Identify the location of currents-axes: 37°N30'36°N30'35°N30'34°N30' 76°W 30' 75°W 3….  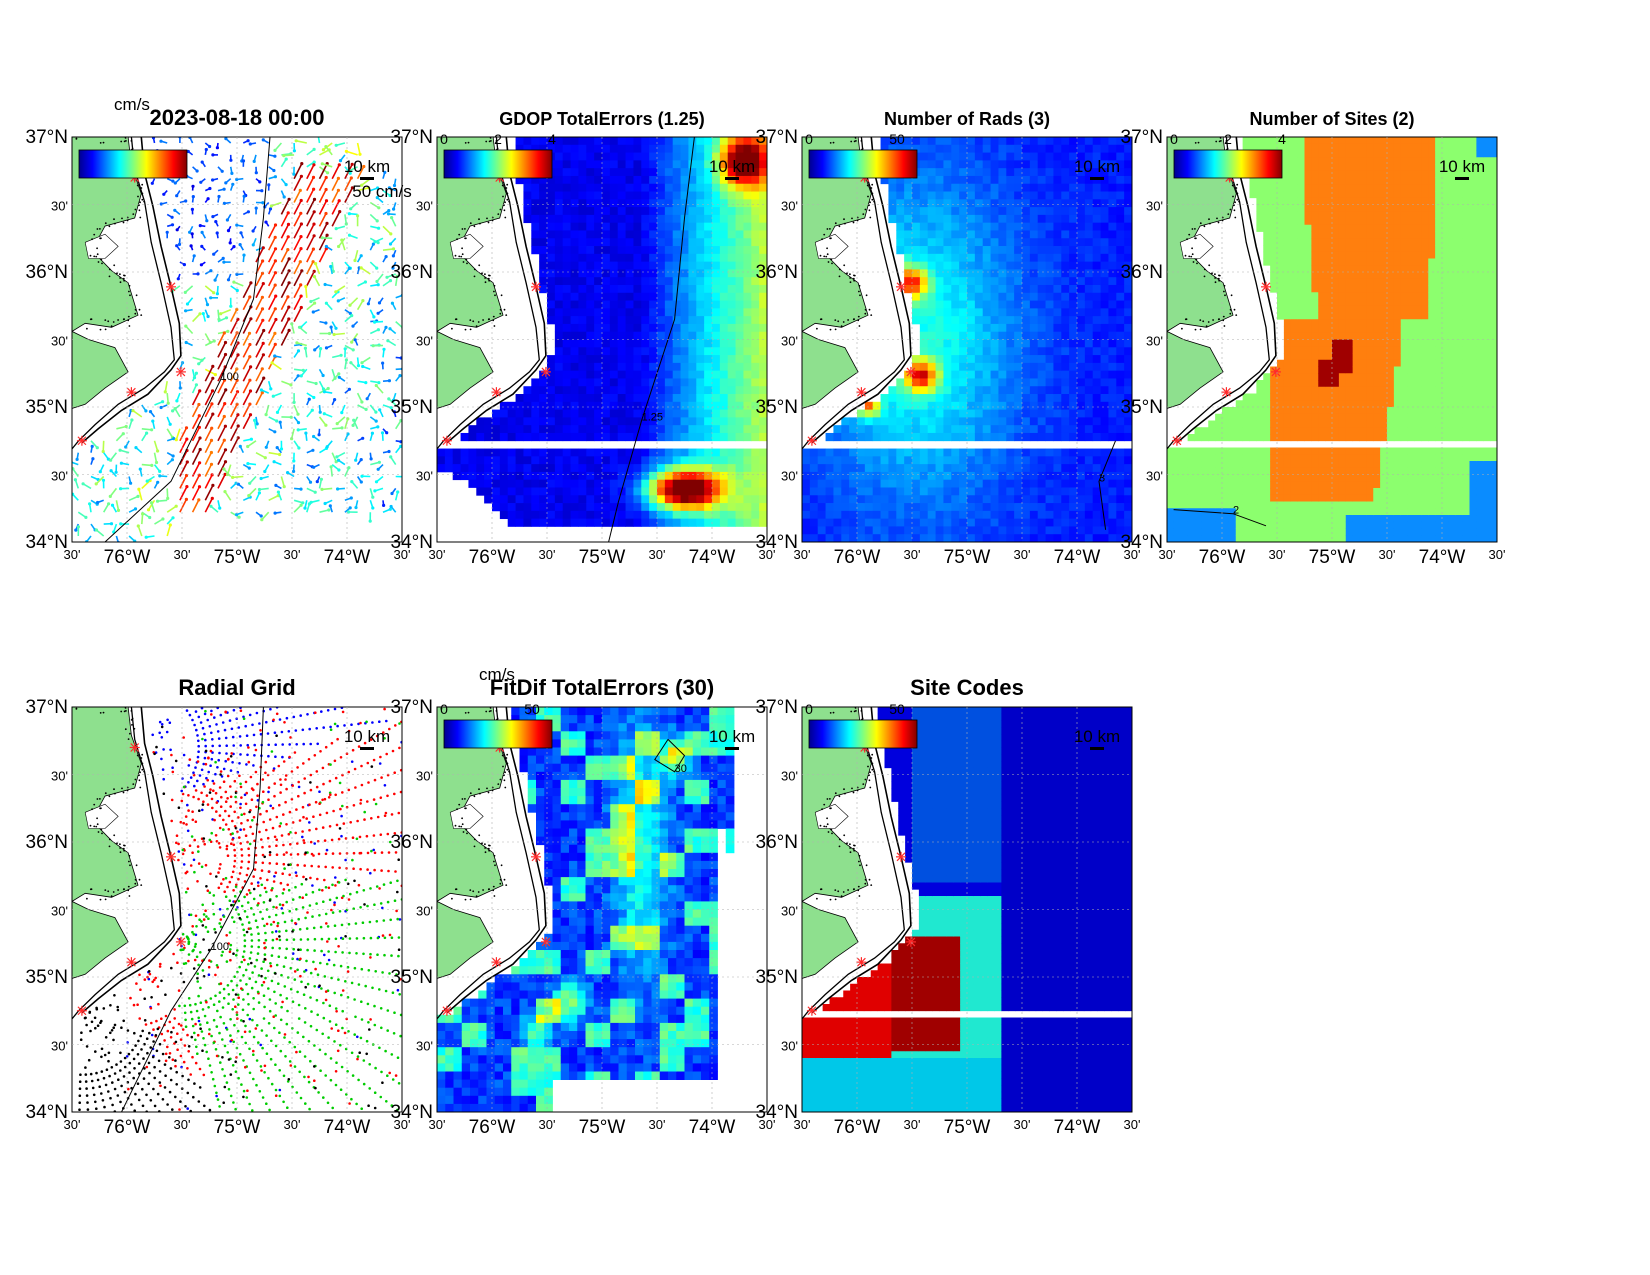
(218, 347).